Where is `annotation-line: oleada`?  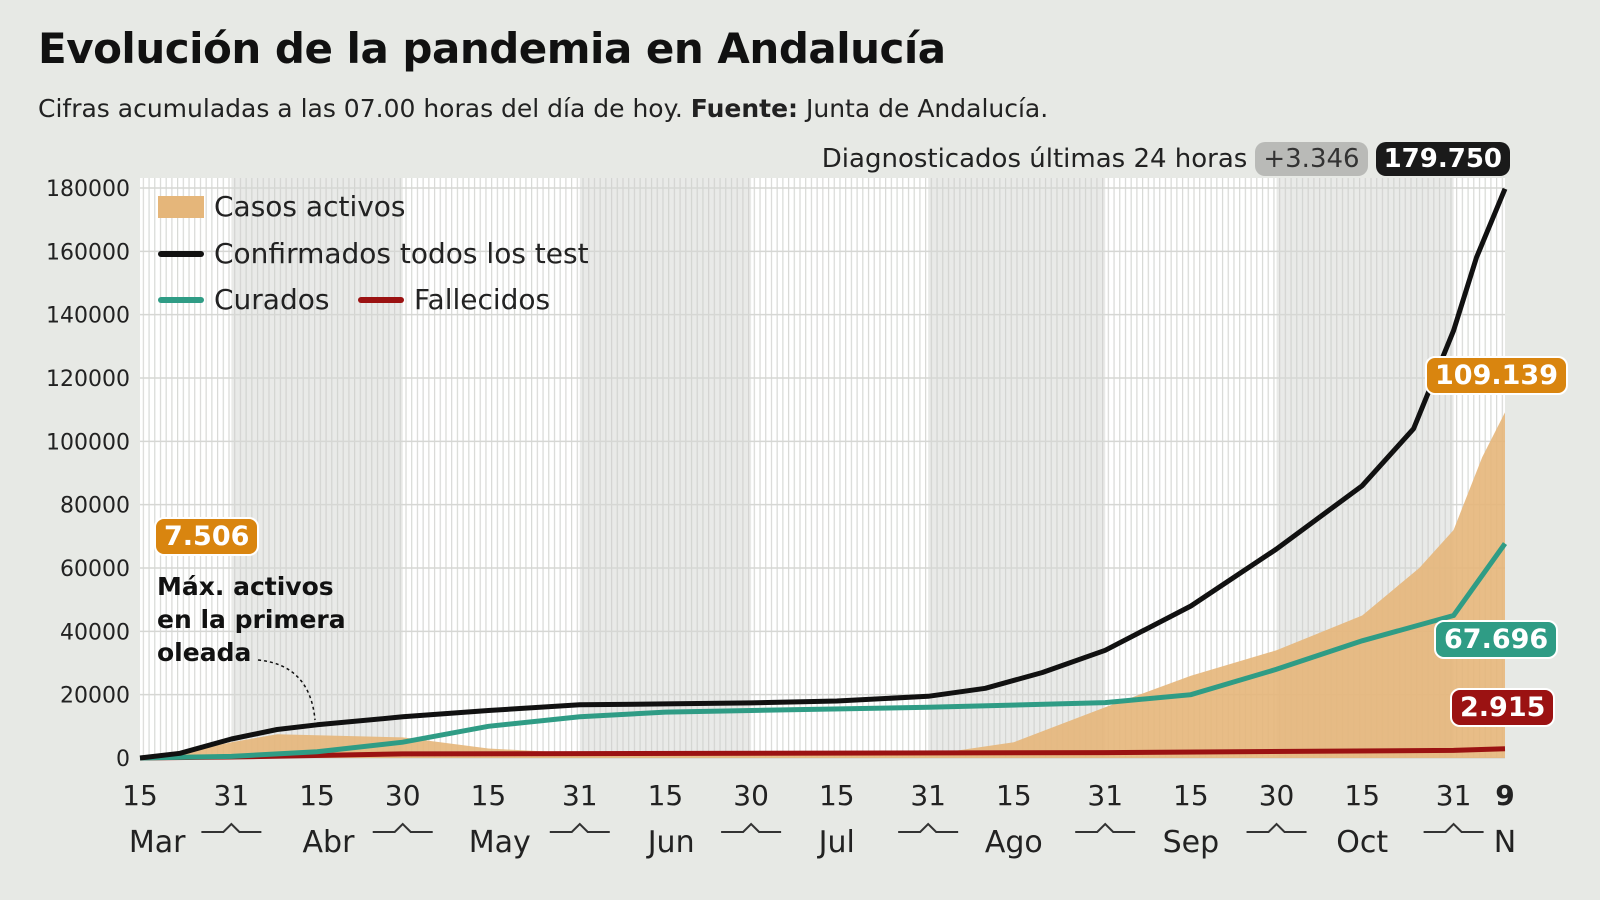
annotation-line: oleada is located at coordinates (204, 652).